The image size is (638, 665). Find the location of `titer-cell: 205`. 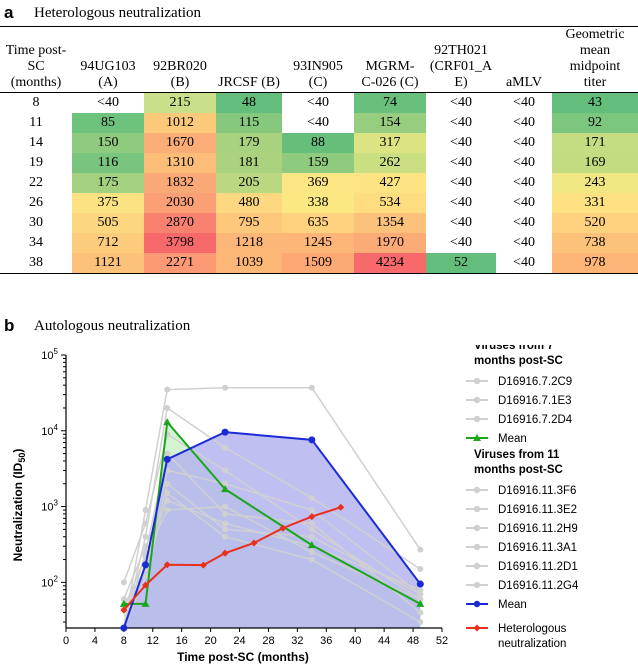

titer-cell: 205 is located at coordinates (249, 183).